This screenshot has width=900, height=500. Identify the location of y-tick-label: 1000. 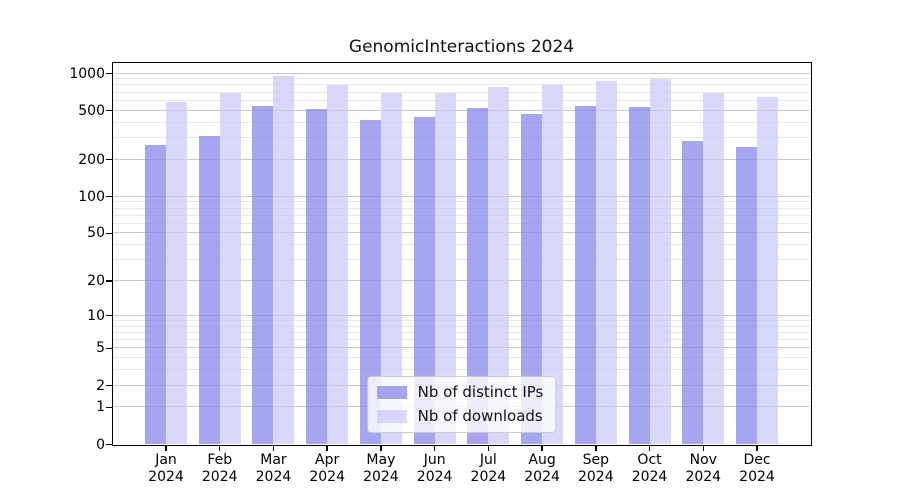
(87, 73).